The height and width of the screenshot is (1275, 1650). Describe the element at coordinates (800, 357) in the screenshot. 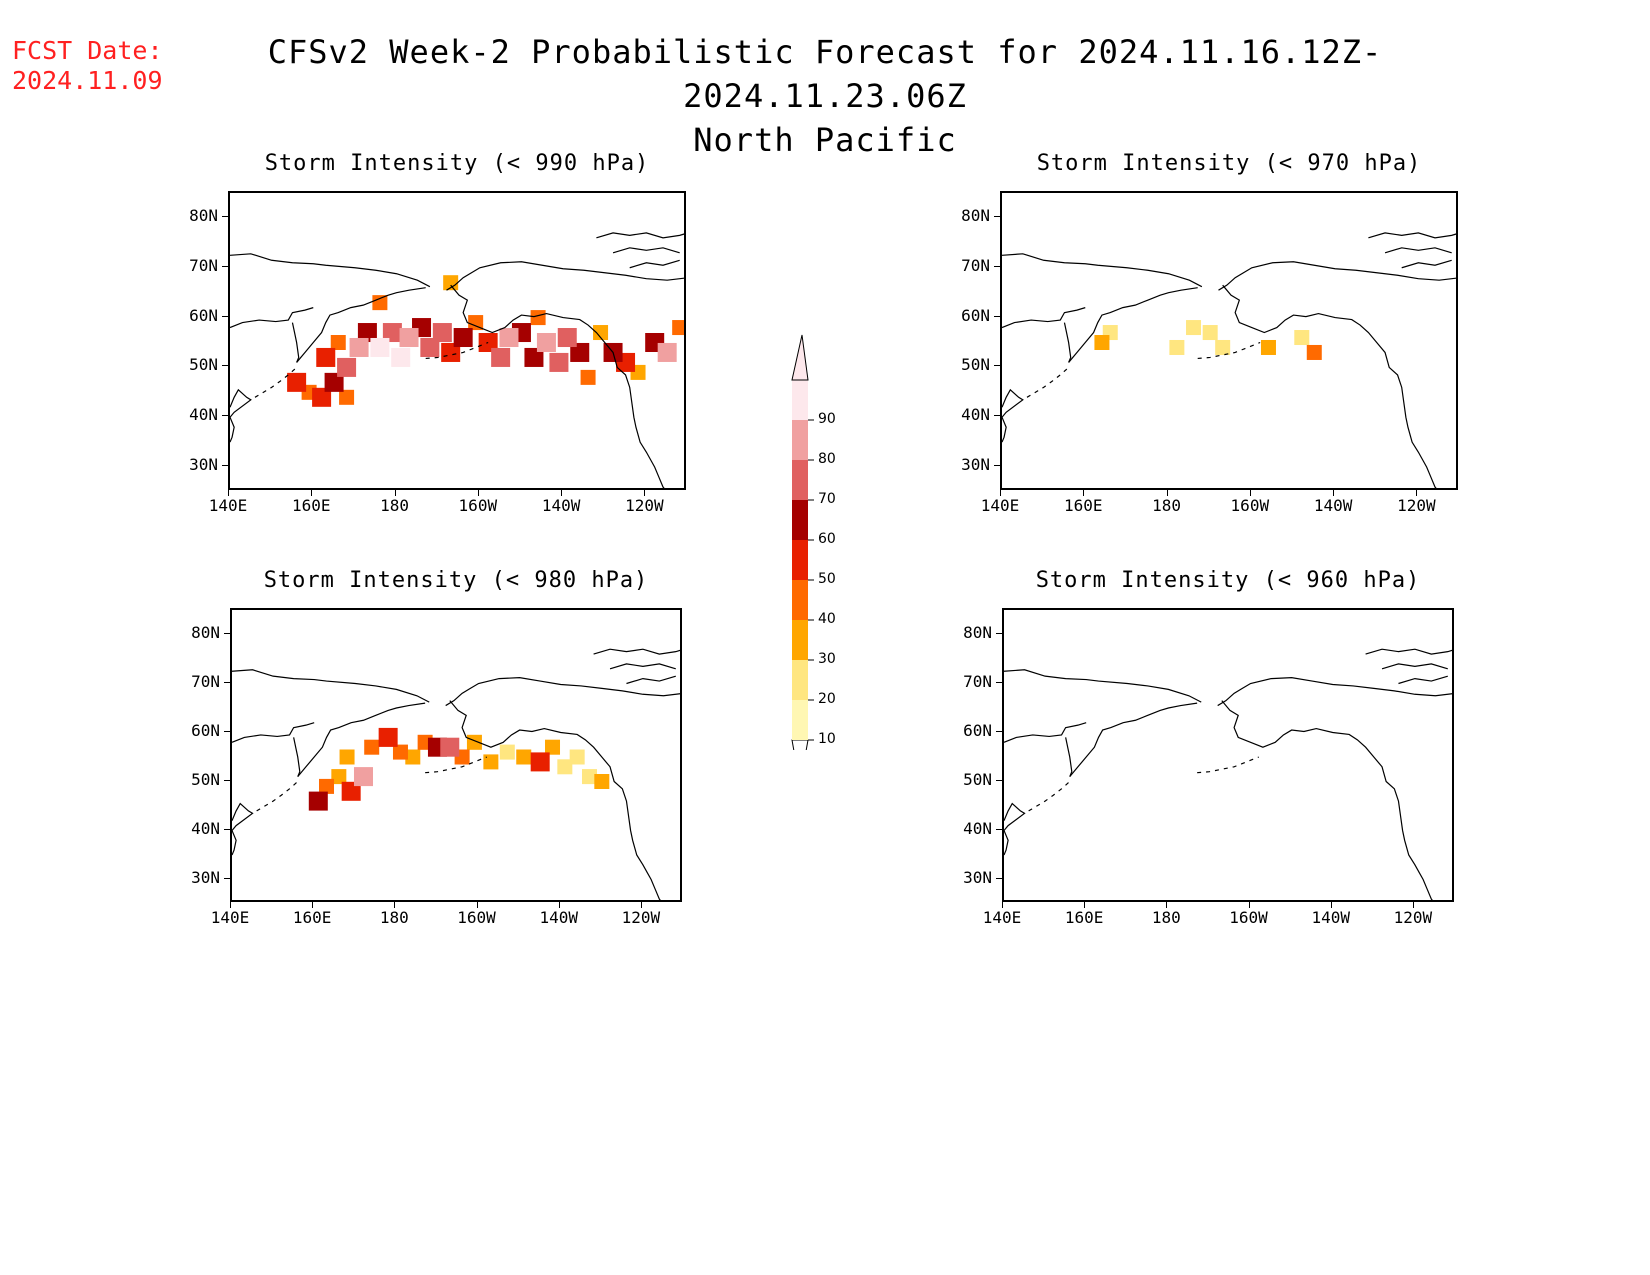

I see `colorbar-upper-tip` at that location.